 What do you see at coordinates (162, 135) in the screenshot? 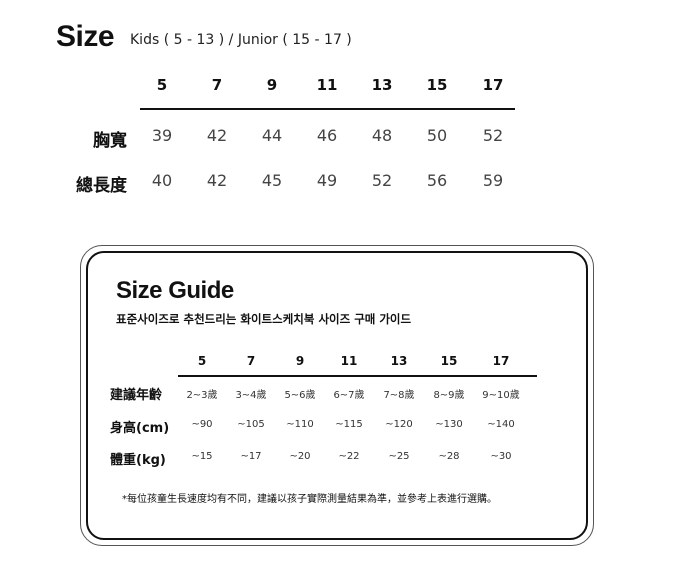
I see `table-cell: 39` at bounding box center [162, 135].